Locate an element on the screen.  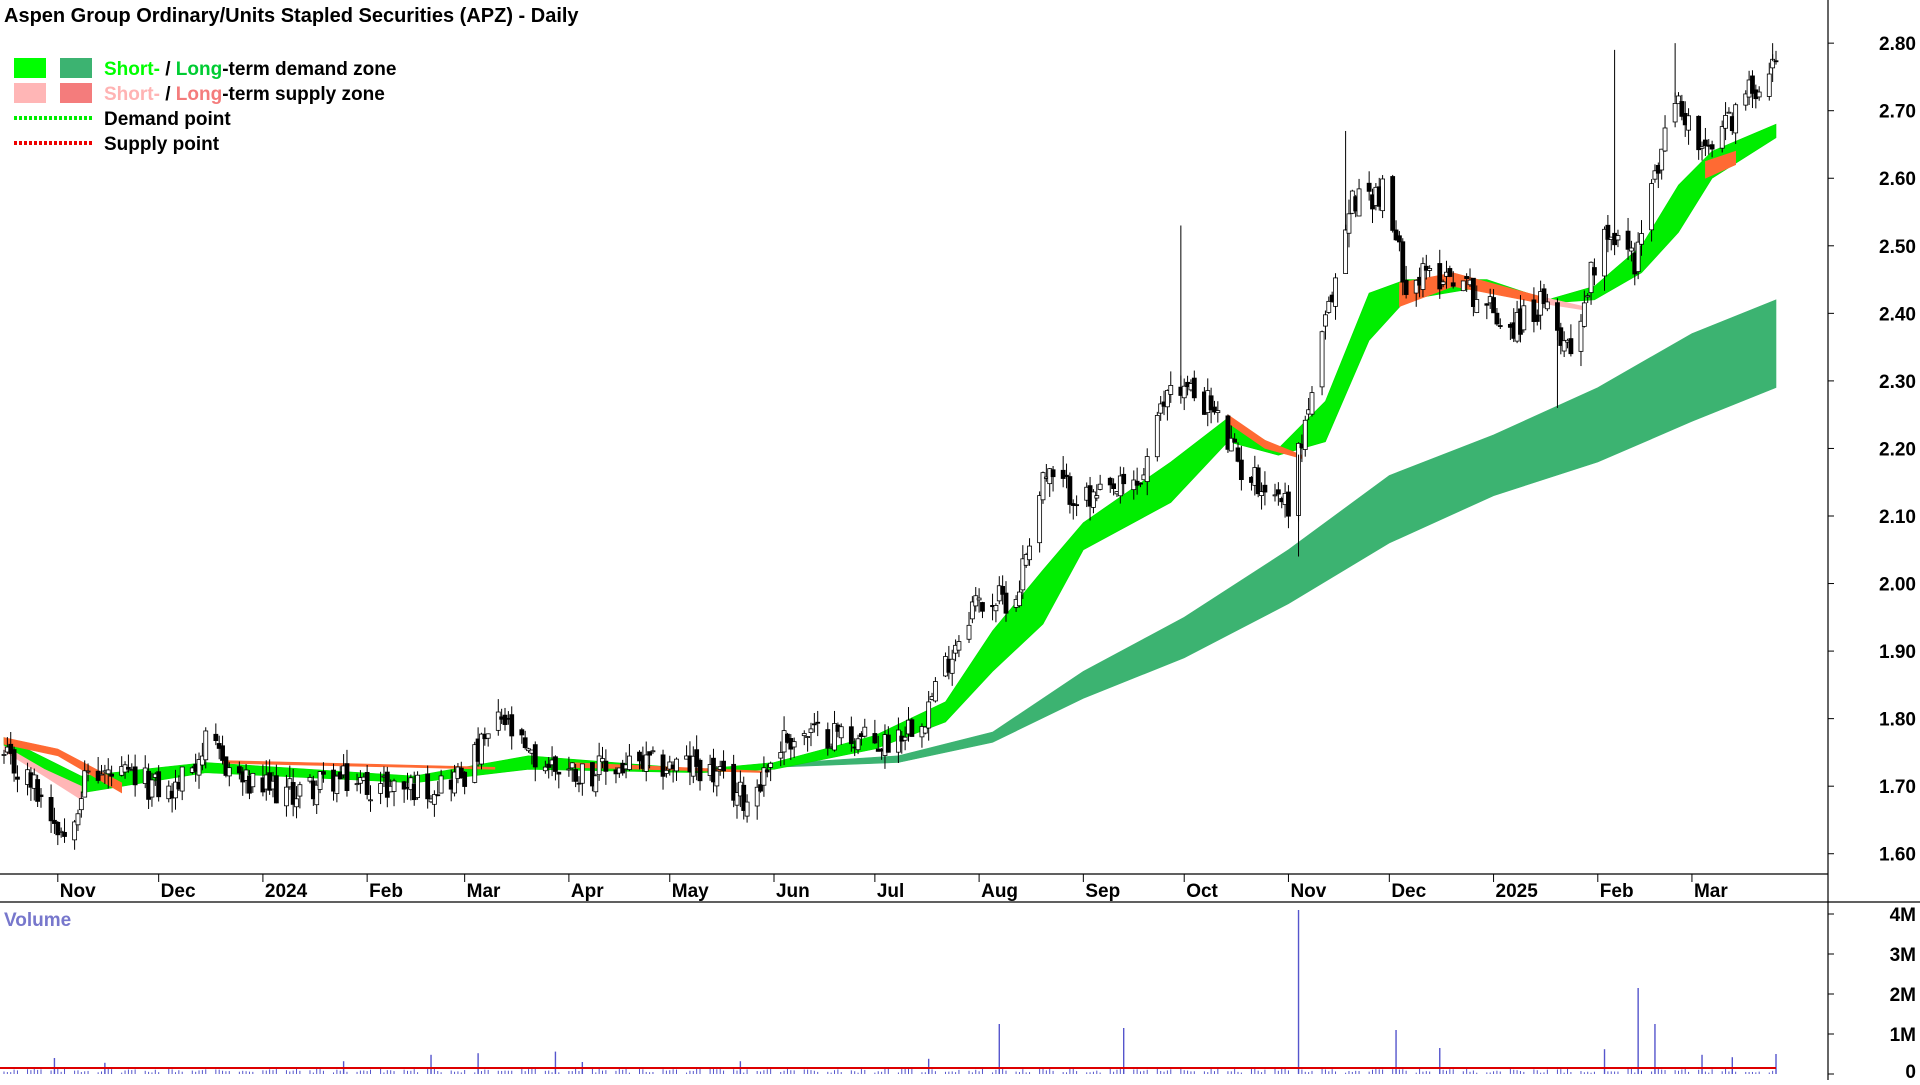
time-tick-label: Jul is located at coordinates (890, 891).